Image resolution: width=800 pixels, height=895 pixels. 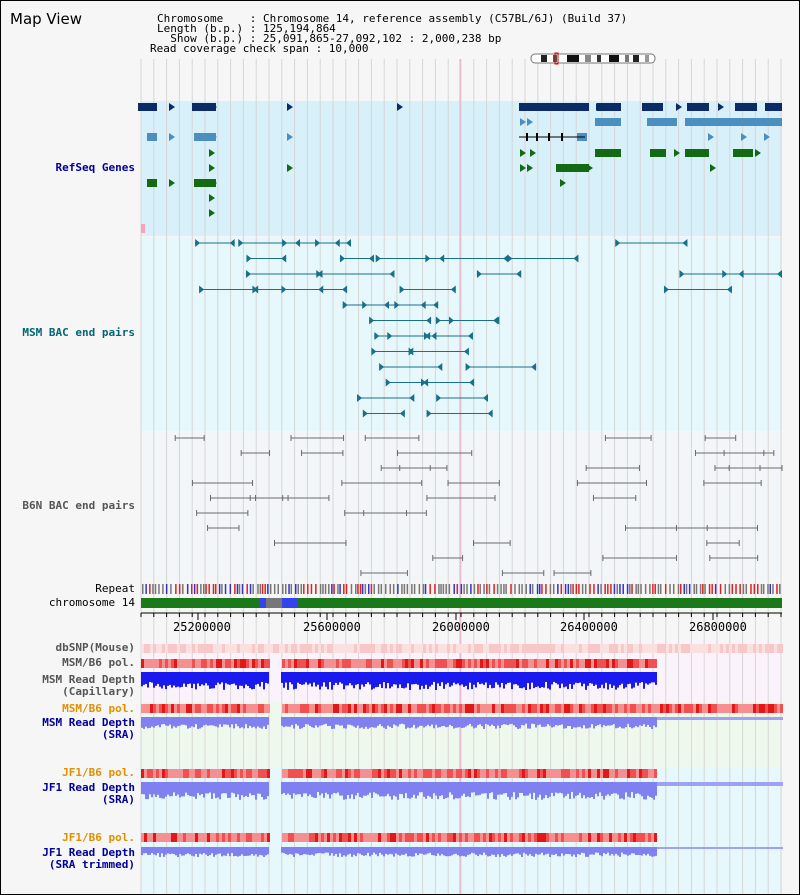 What do you see at coordinates (711, 137) in the screenshot?
I see `gene-direction-arrow` at bounding box center [711, 137].